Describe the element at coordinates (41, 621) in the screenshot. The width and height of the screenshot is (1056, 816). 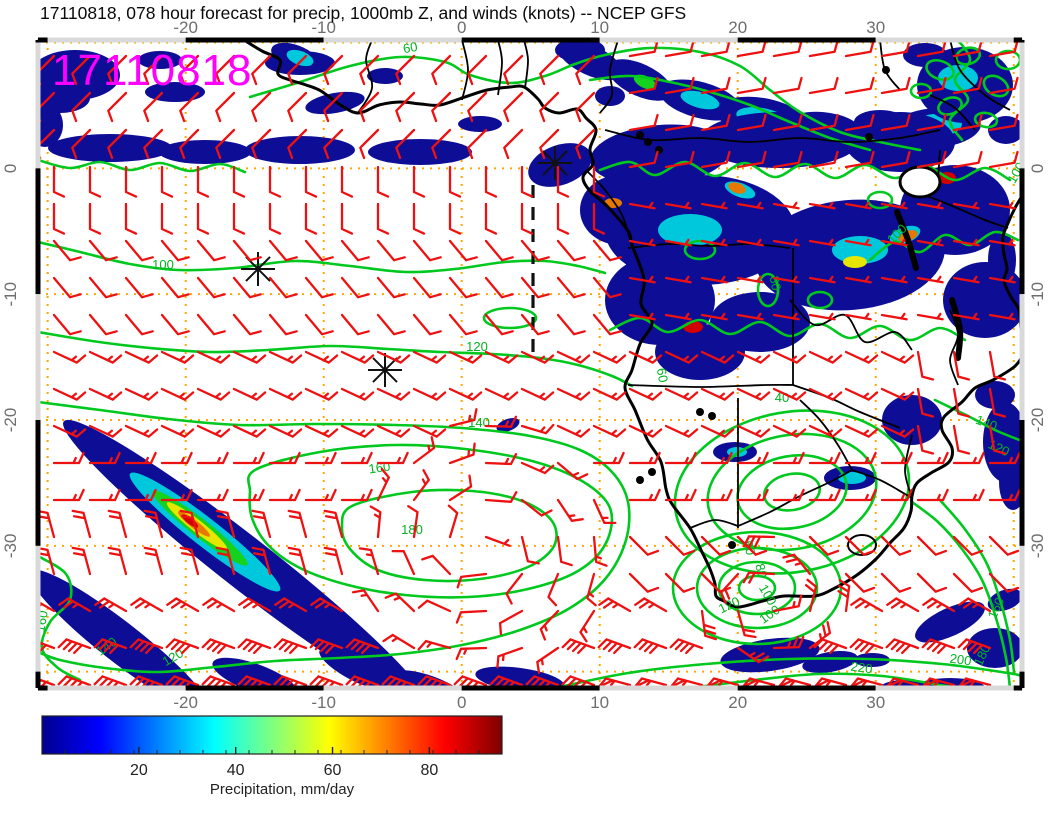
I see `contour-label: 160` at that location.